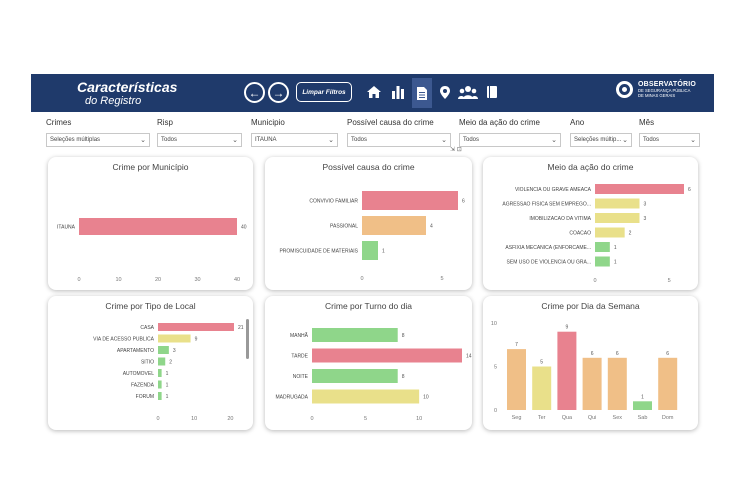  Describe the element at coordinates (517, 418) in the screenshot. I see `category-label: Seg` at that location.